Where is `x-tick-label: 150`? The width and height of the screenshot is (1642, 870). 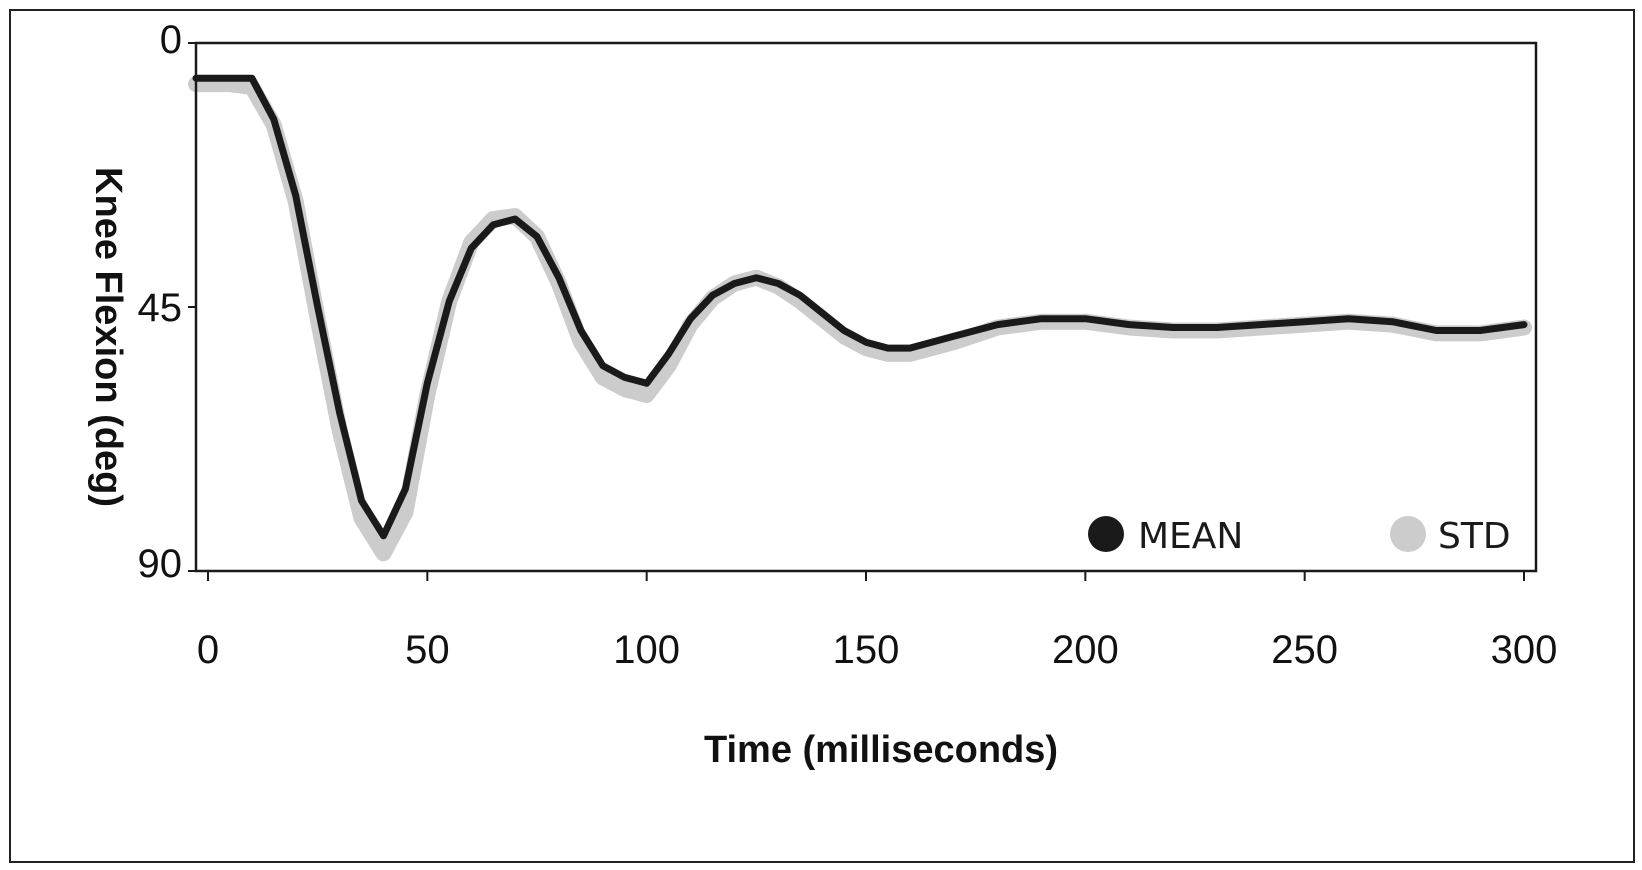 x-tick-label: 150 is located at coordinates (866, 650).